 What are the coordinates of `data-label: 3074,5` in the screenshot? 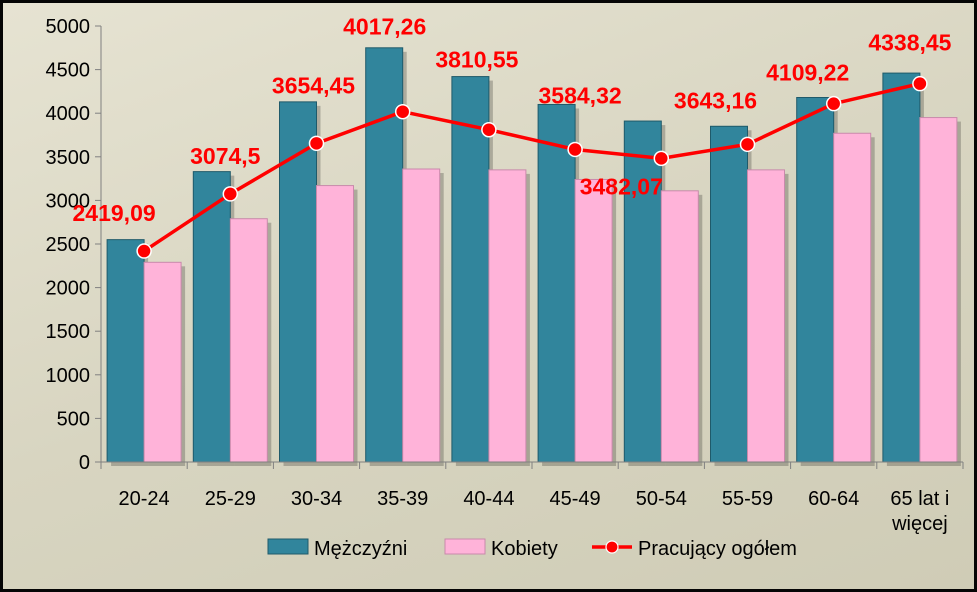 It's located at (225, 156).